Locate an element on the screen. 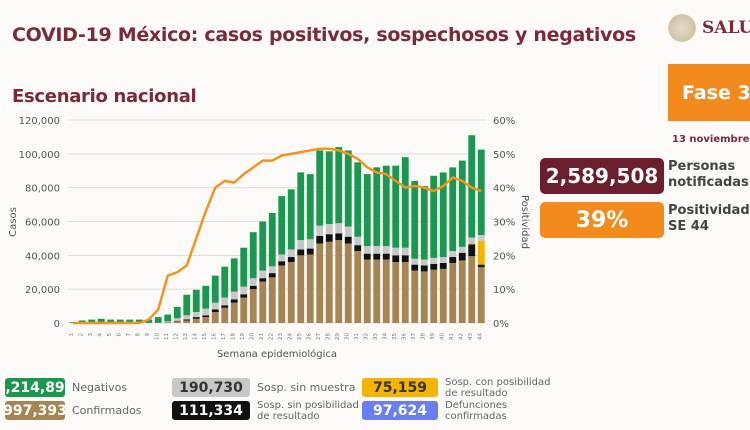  legend-label-line2: confirmadas is located at coordinates (476, 416).